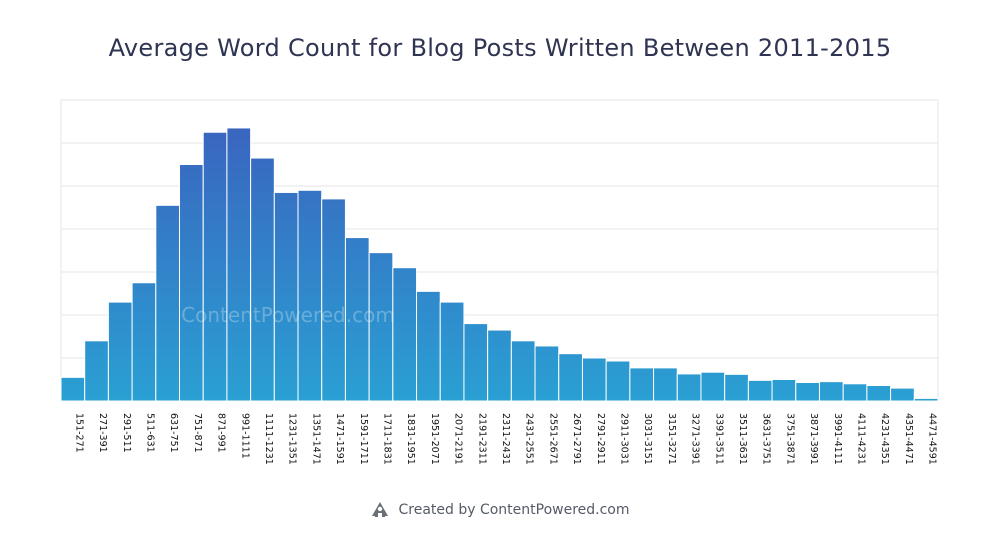 The height and width of the screenshot is (560, 1000). Describe the element at coordinates (671, 439) in the screenshot. I see `x-tick-label: 3151-3271` at that location.